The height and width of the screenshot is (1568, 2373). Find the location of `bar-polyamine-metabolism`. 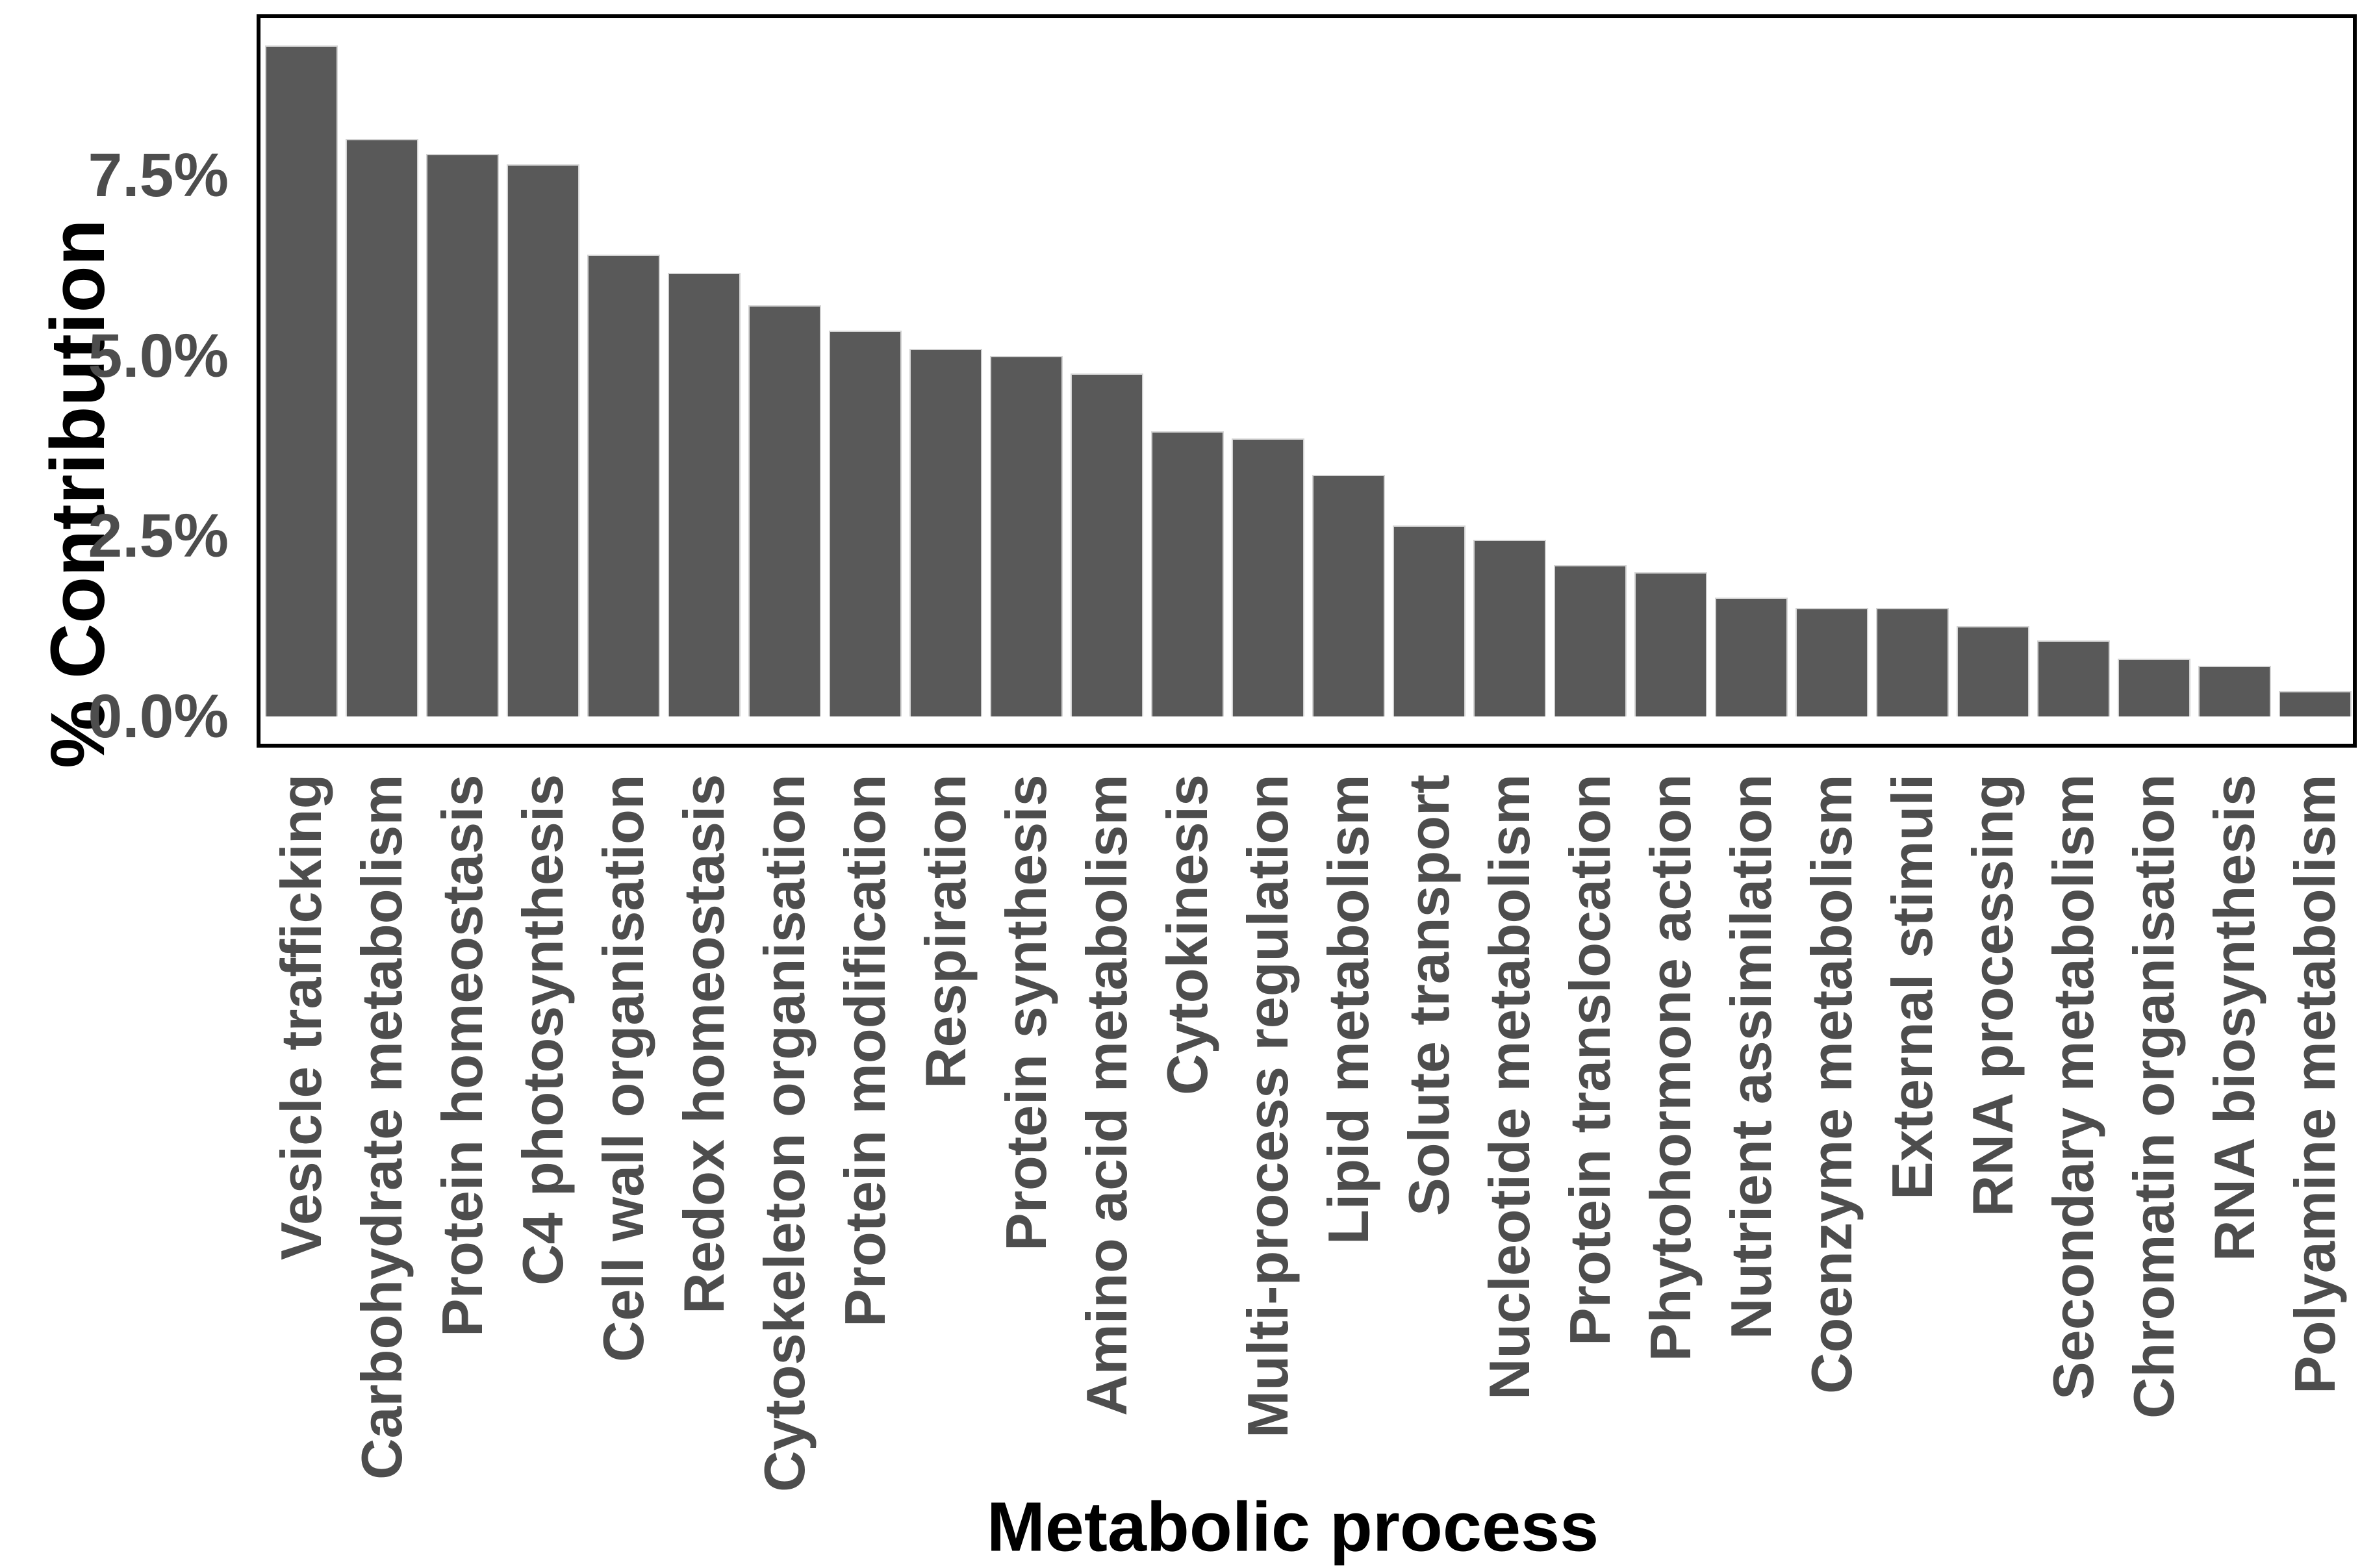

bar-polyamine-metabolism is located at coordinates (2315, 703).